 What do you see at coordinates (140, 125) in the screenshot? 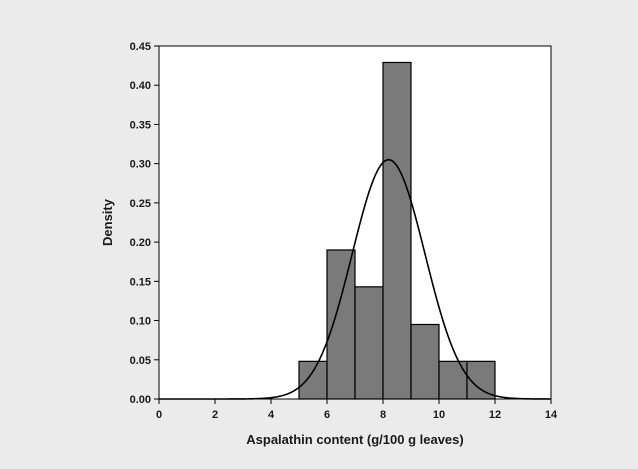
I see `y-tick-label: 0.35` at bounding box center [140, 125].